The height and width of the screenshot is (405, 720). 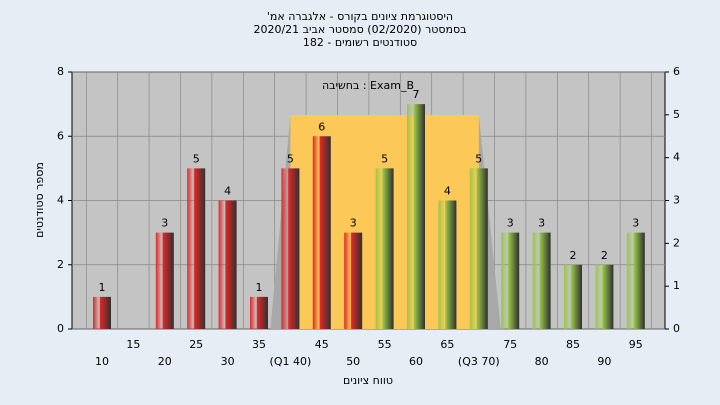 I want to click on x-tick-label: 10, so click(x=102, y=361).